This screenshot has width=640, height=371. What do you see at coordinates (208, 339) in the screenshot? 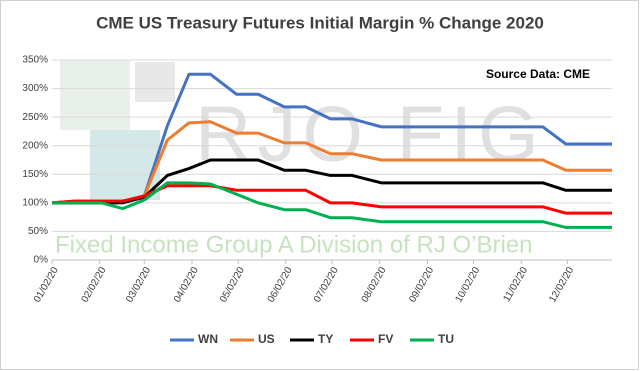
I see `legend-label: WN` at bounding box center [208, 339].